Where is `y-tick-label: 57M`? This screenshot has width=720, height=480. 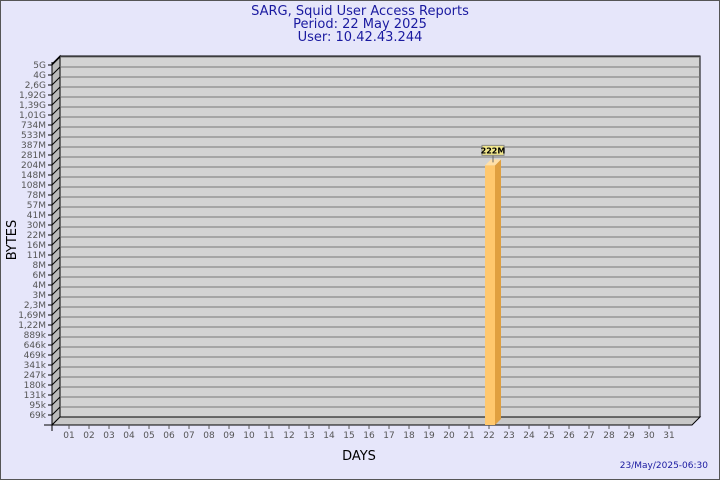
y-tick-label: 57M is located at coordinates (36, 206).